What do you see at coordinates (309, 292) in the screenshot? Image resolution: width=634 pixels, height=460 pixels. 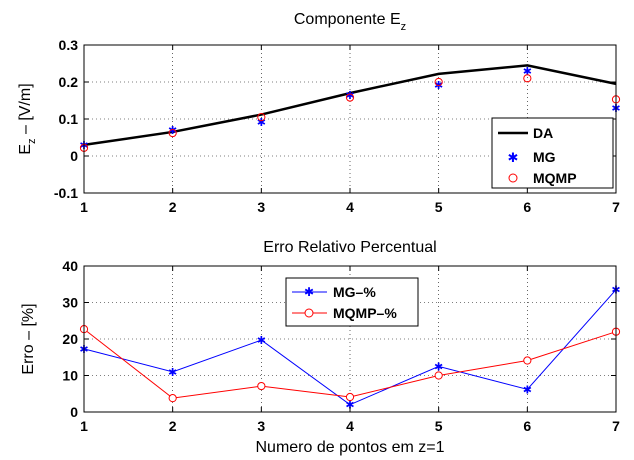 I see `bottom-legend-mg-marker: ✱` at bounding box center [309, 292].